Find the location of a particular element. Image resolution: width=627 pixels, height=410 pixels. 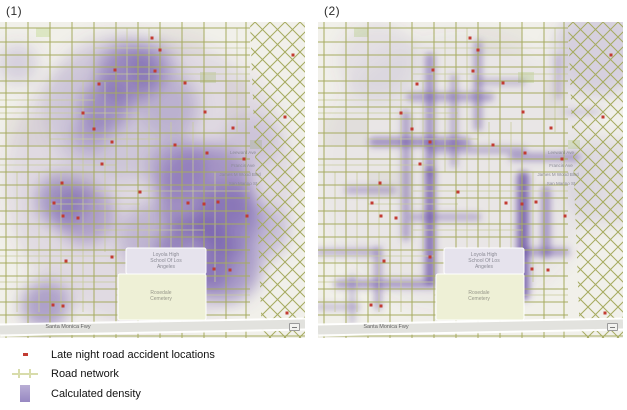

legend-label-road-network: Road network is located at coordinates (85, 373).